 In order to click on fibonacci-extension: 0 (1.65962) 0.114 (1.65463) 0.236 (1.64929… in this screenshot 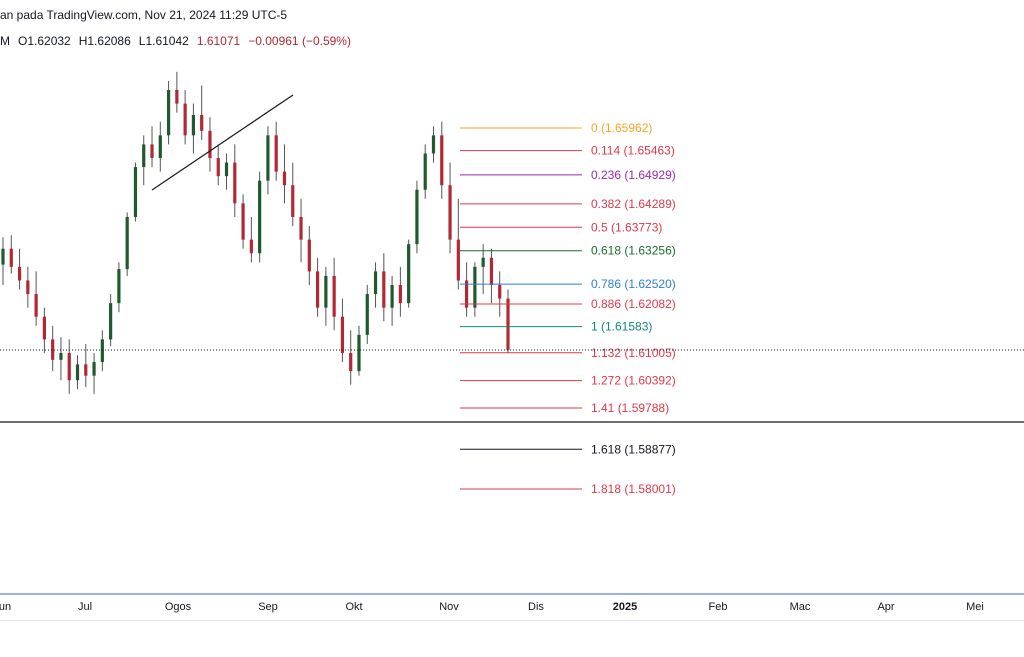, I will do `click(568, 308)`.